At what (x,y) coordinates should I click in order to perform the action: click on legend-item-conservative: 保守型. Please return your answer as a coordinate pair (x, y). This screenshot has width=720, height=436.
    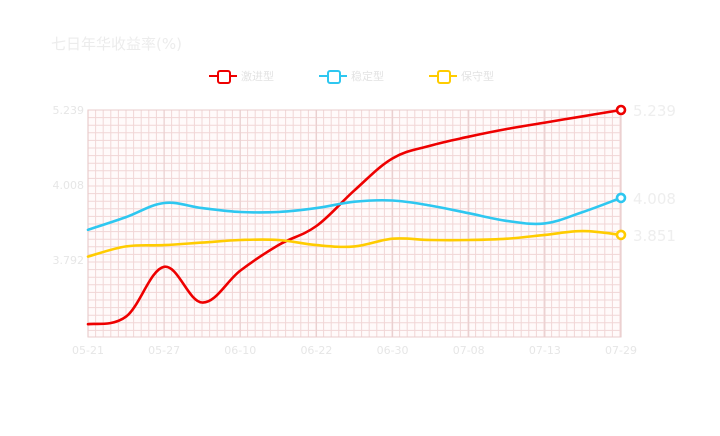
    Looking at the image, I should click on (461, 76).